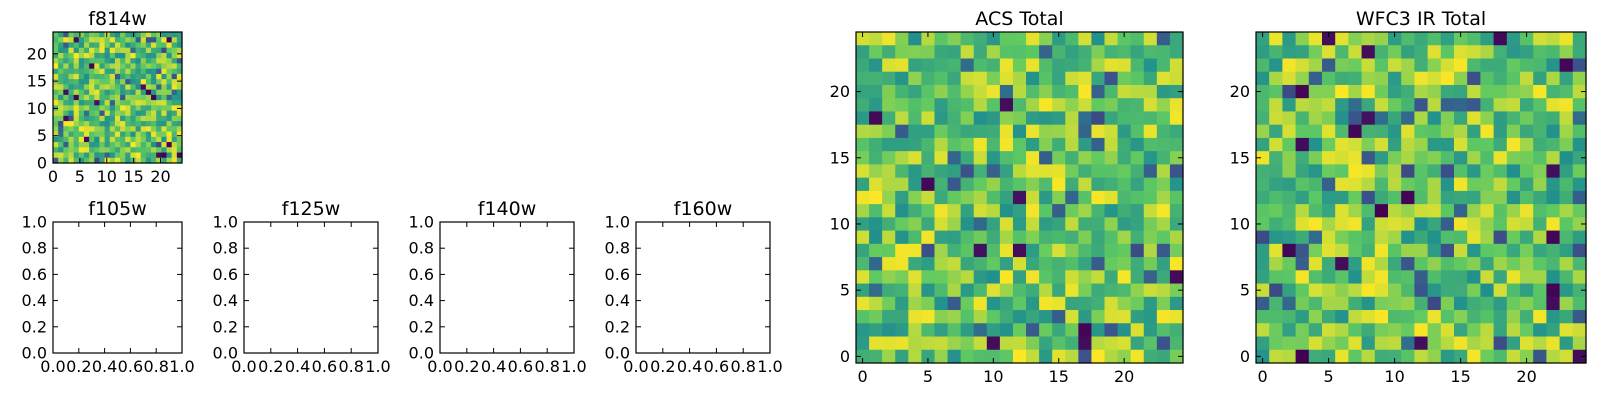 The height and width of the screenshot is (400, 1600). Describe the element at coordinates (377, 366) in the screenshot. I see `x-tick-label: 1.0` at that location.